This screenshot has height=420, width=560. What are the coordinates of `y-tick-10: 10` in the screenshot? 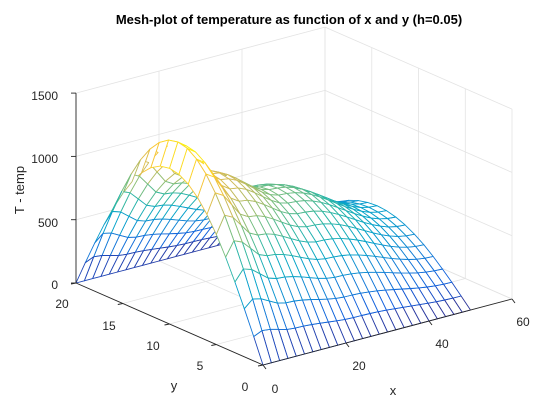 It's located at (153, 346).